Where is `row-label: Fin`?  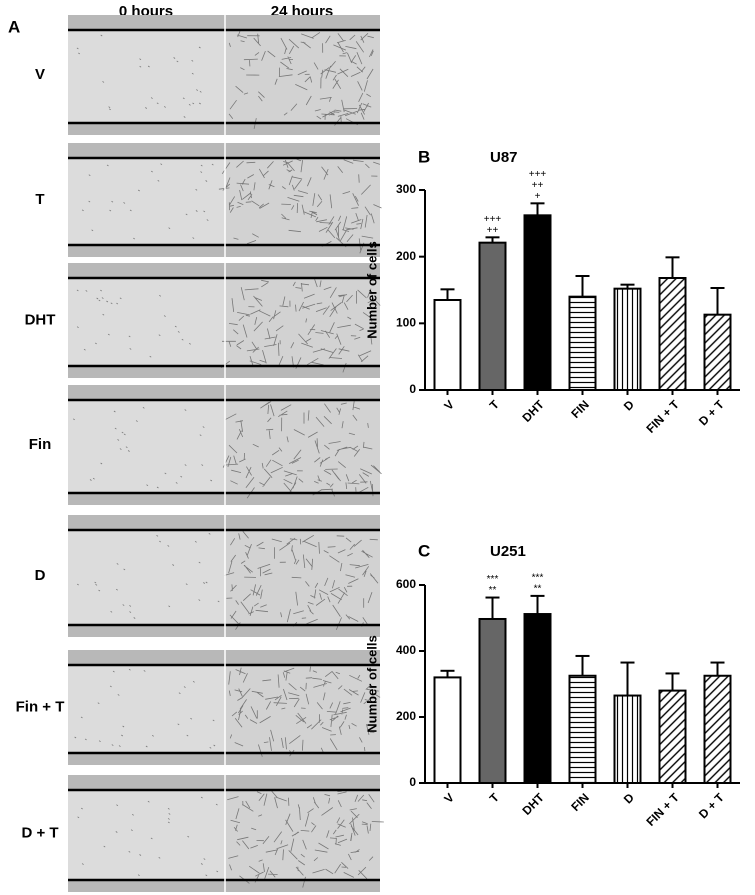 row-label: Fin is located at coordinates (40, 444).